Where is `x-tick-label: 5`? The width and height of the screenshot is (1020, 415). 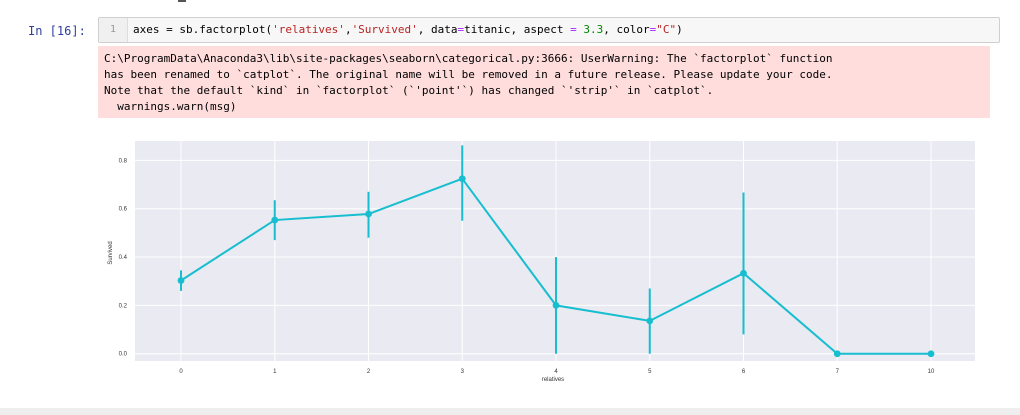 x-tick-label: 5 is located at coordinates (650, 372).